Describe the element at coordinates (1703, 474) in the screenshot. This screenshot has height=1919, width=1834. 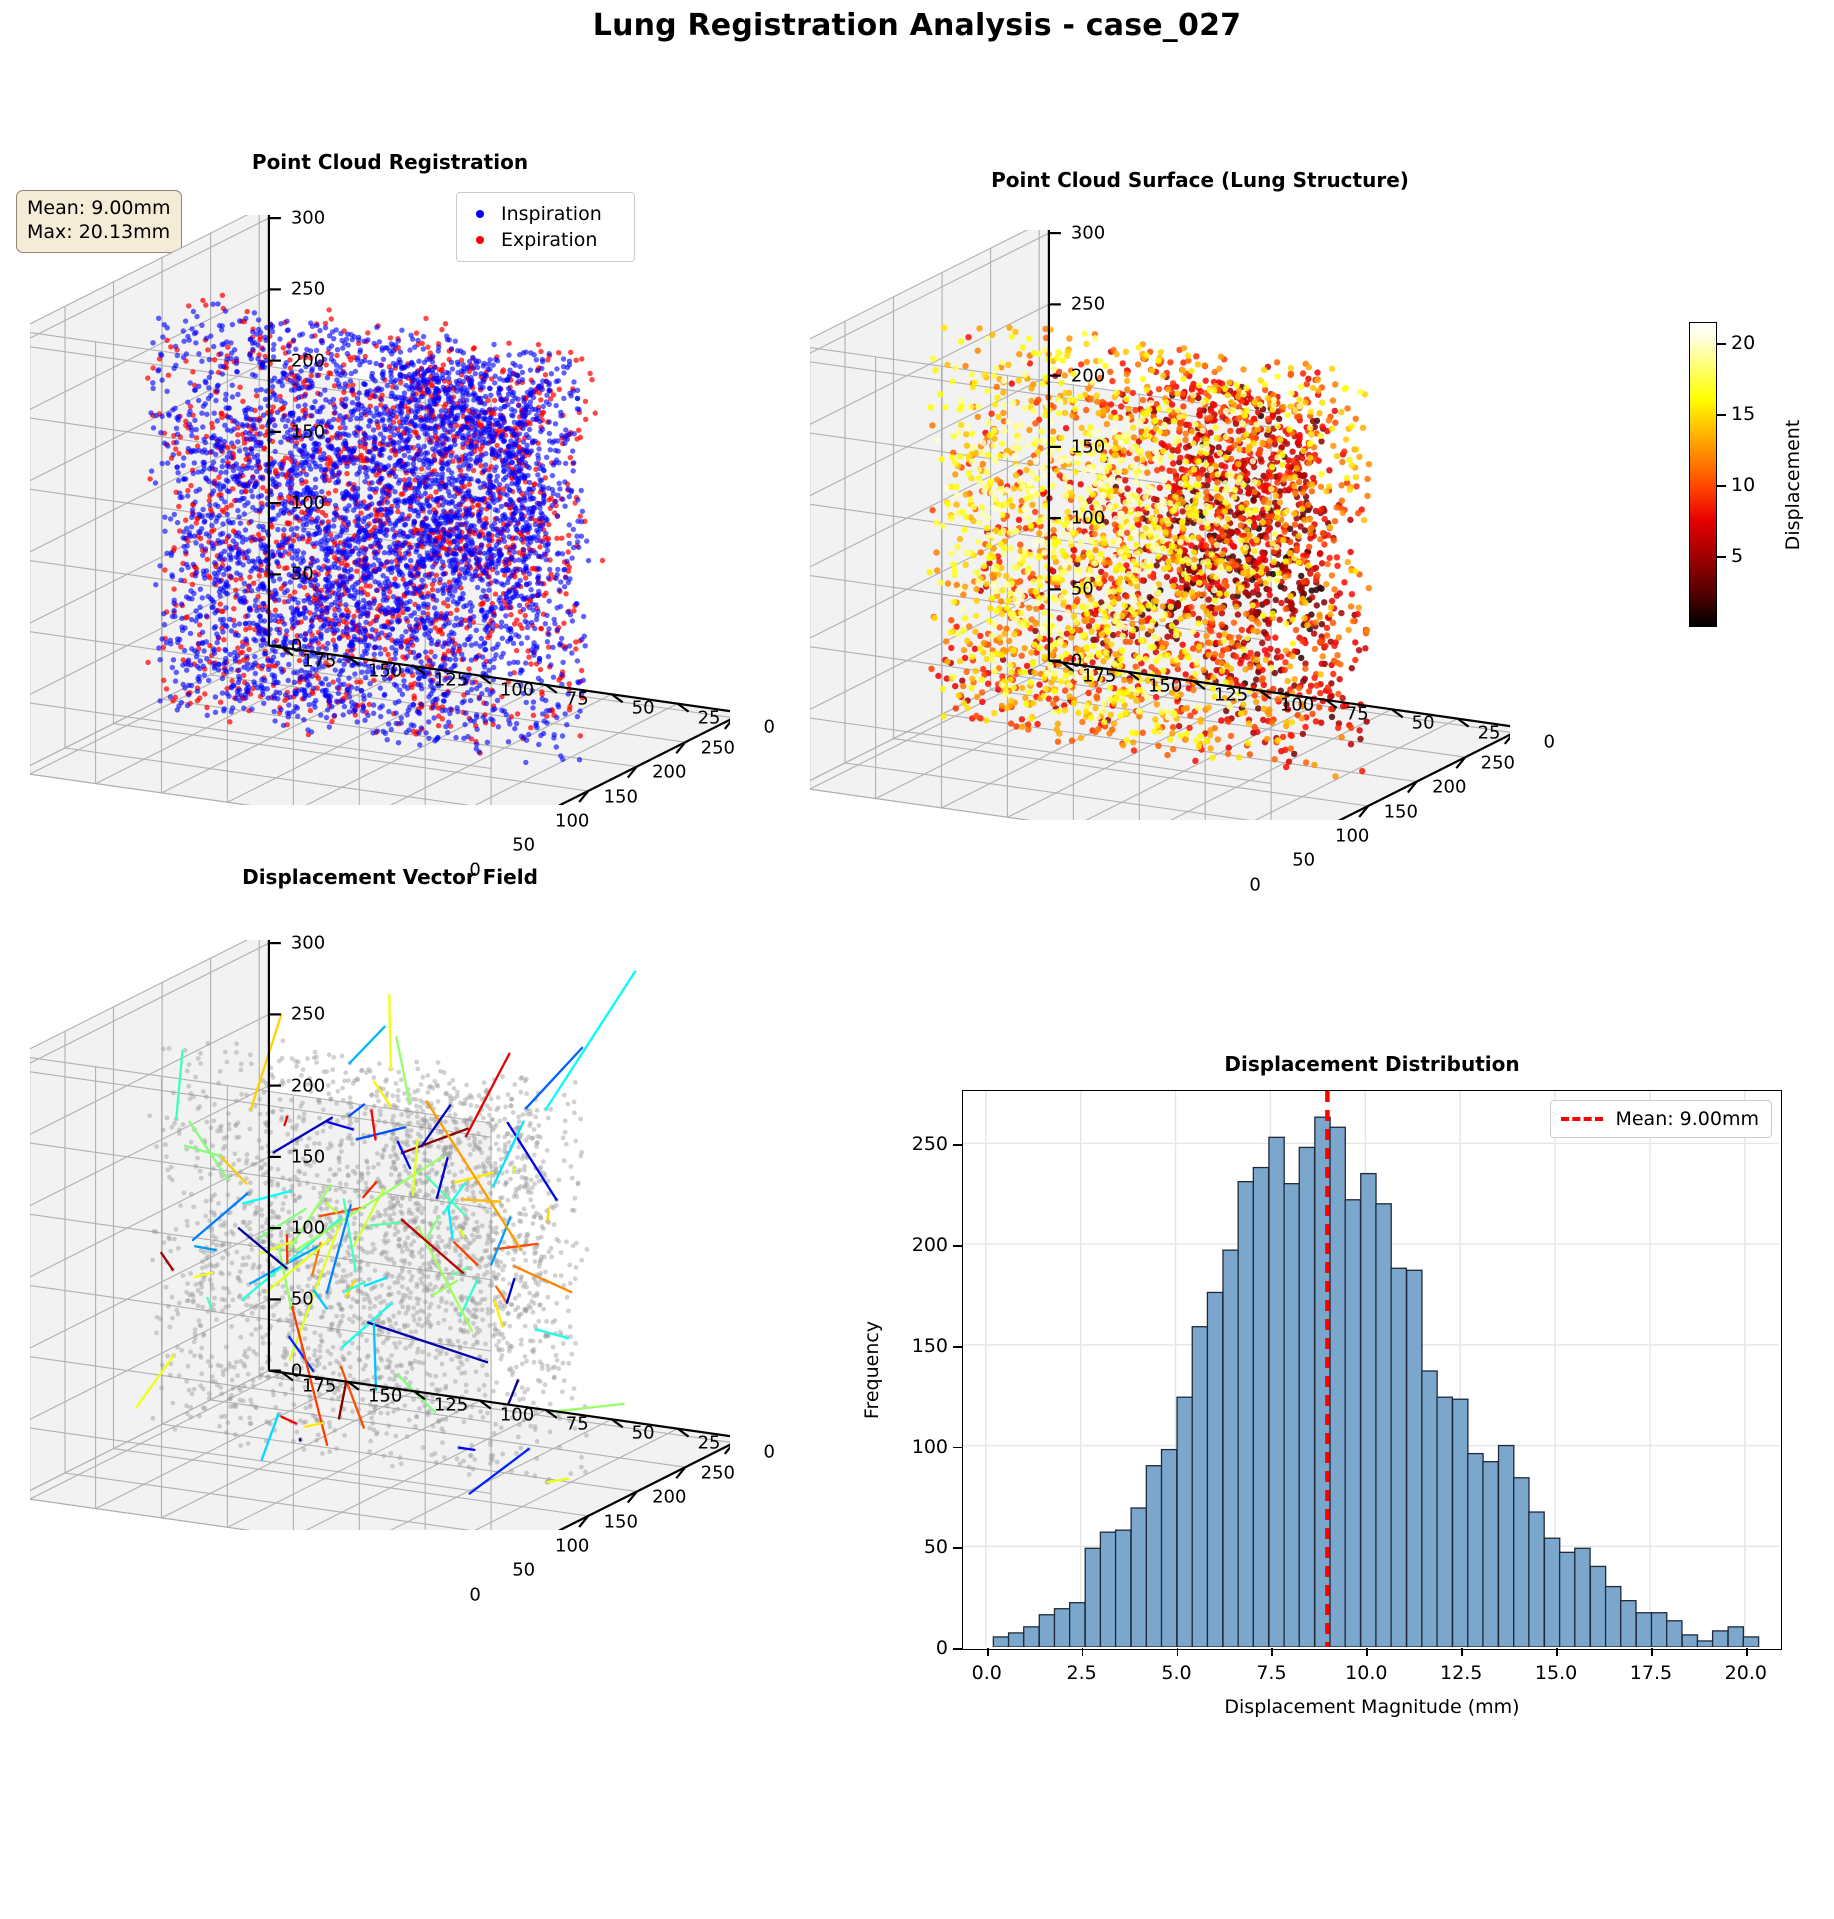
I see `colorbar-gradient` at that location.